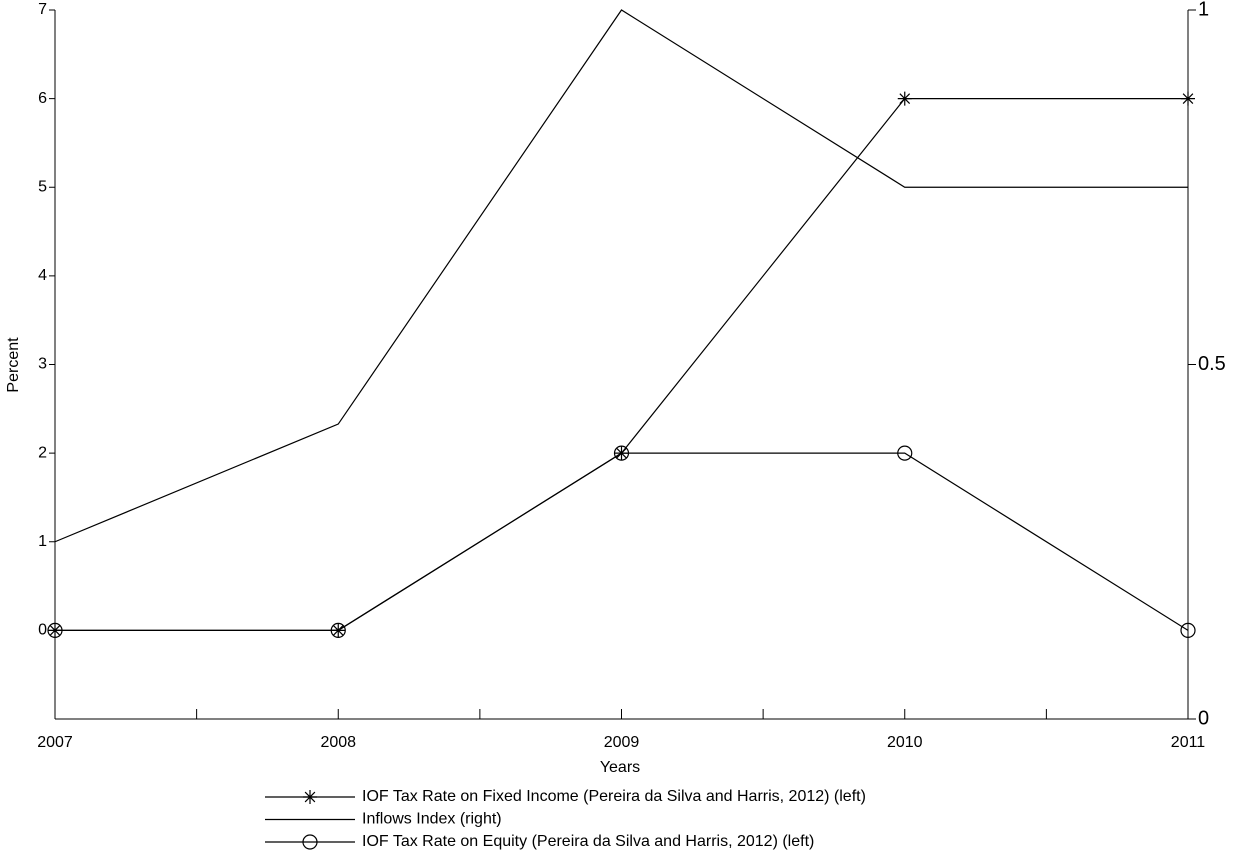 The image size is (1233, 861). What do you see at coordinates (1203, 718) in the screenshot?
I see `y2-tick-label: 0` at bounding box center [1203, 718].